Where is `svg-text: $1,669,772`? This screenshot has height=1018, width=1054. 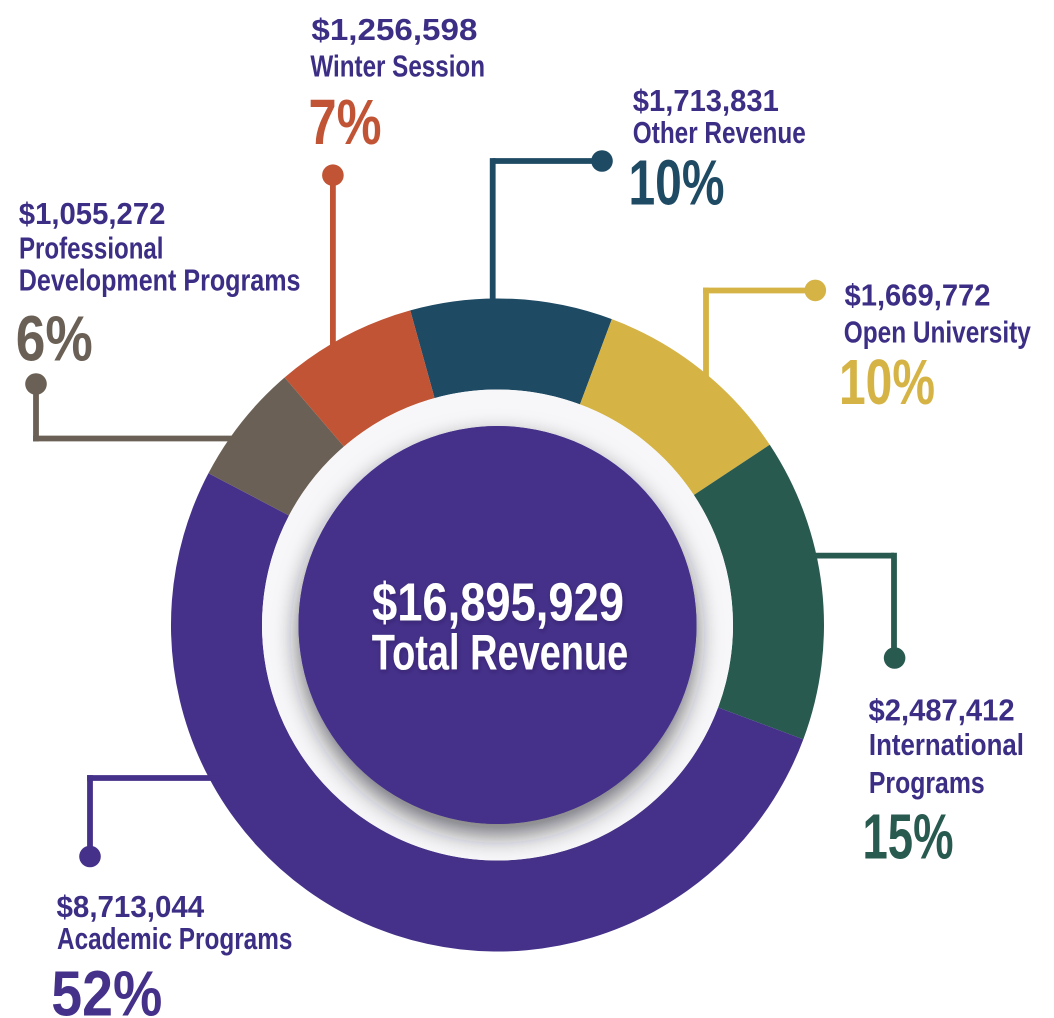
svg-text: $1,669,772 is located at coordinates (918, 295).